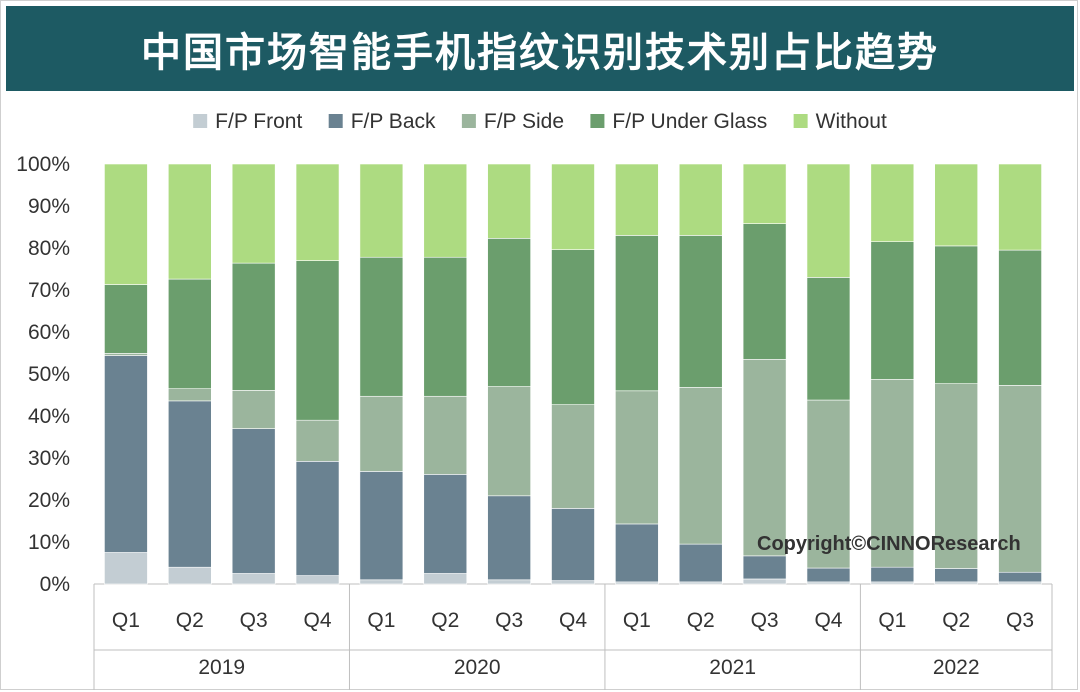 The image size is (1080, 692). What do you see at coordinates (49, 458) in the screenshot?
I see `y-tick-label: 30%` at bounding box center [49, 458].